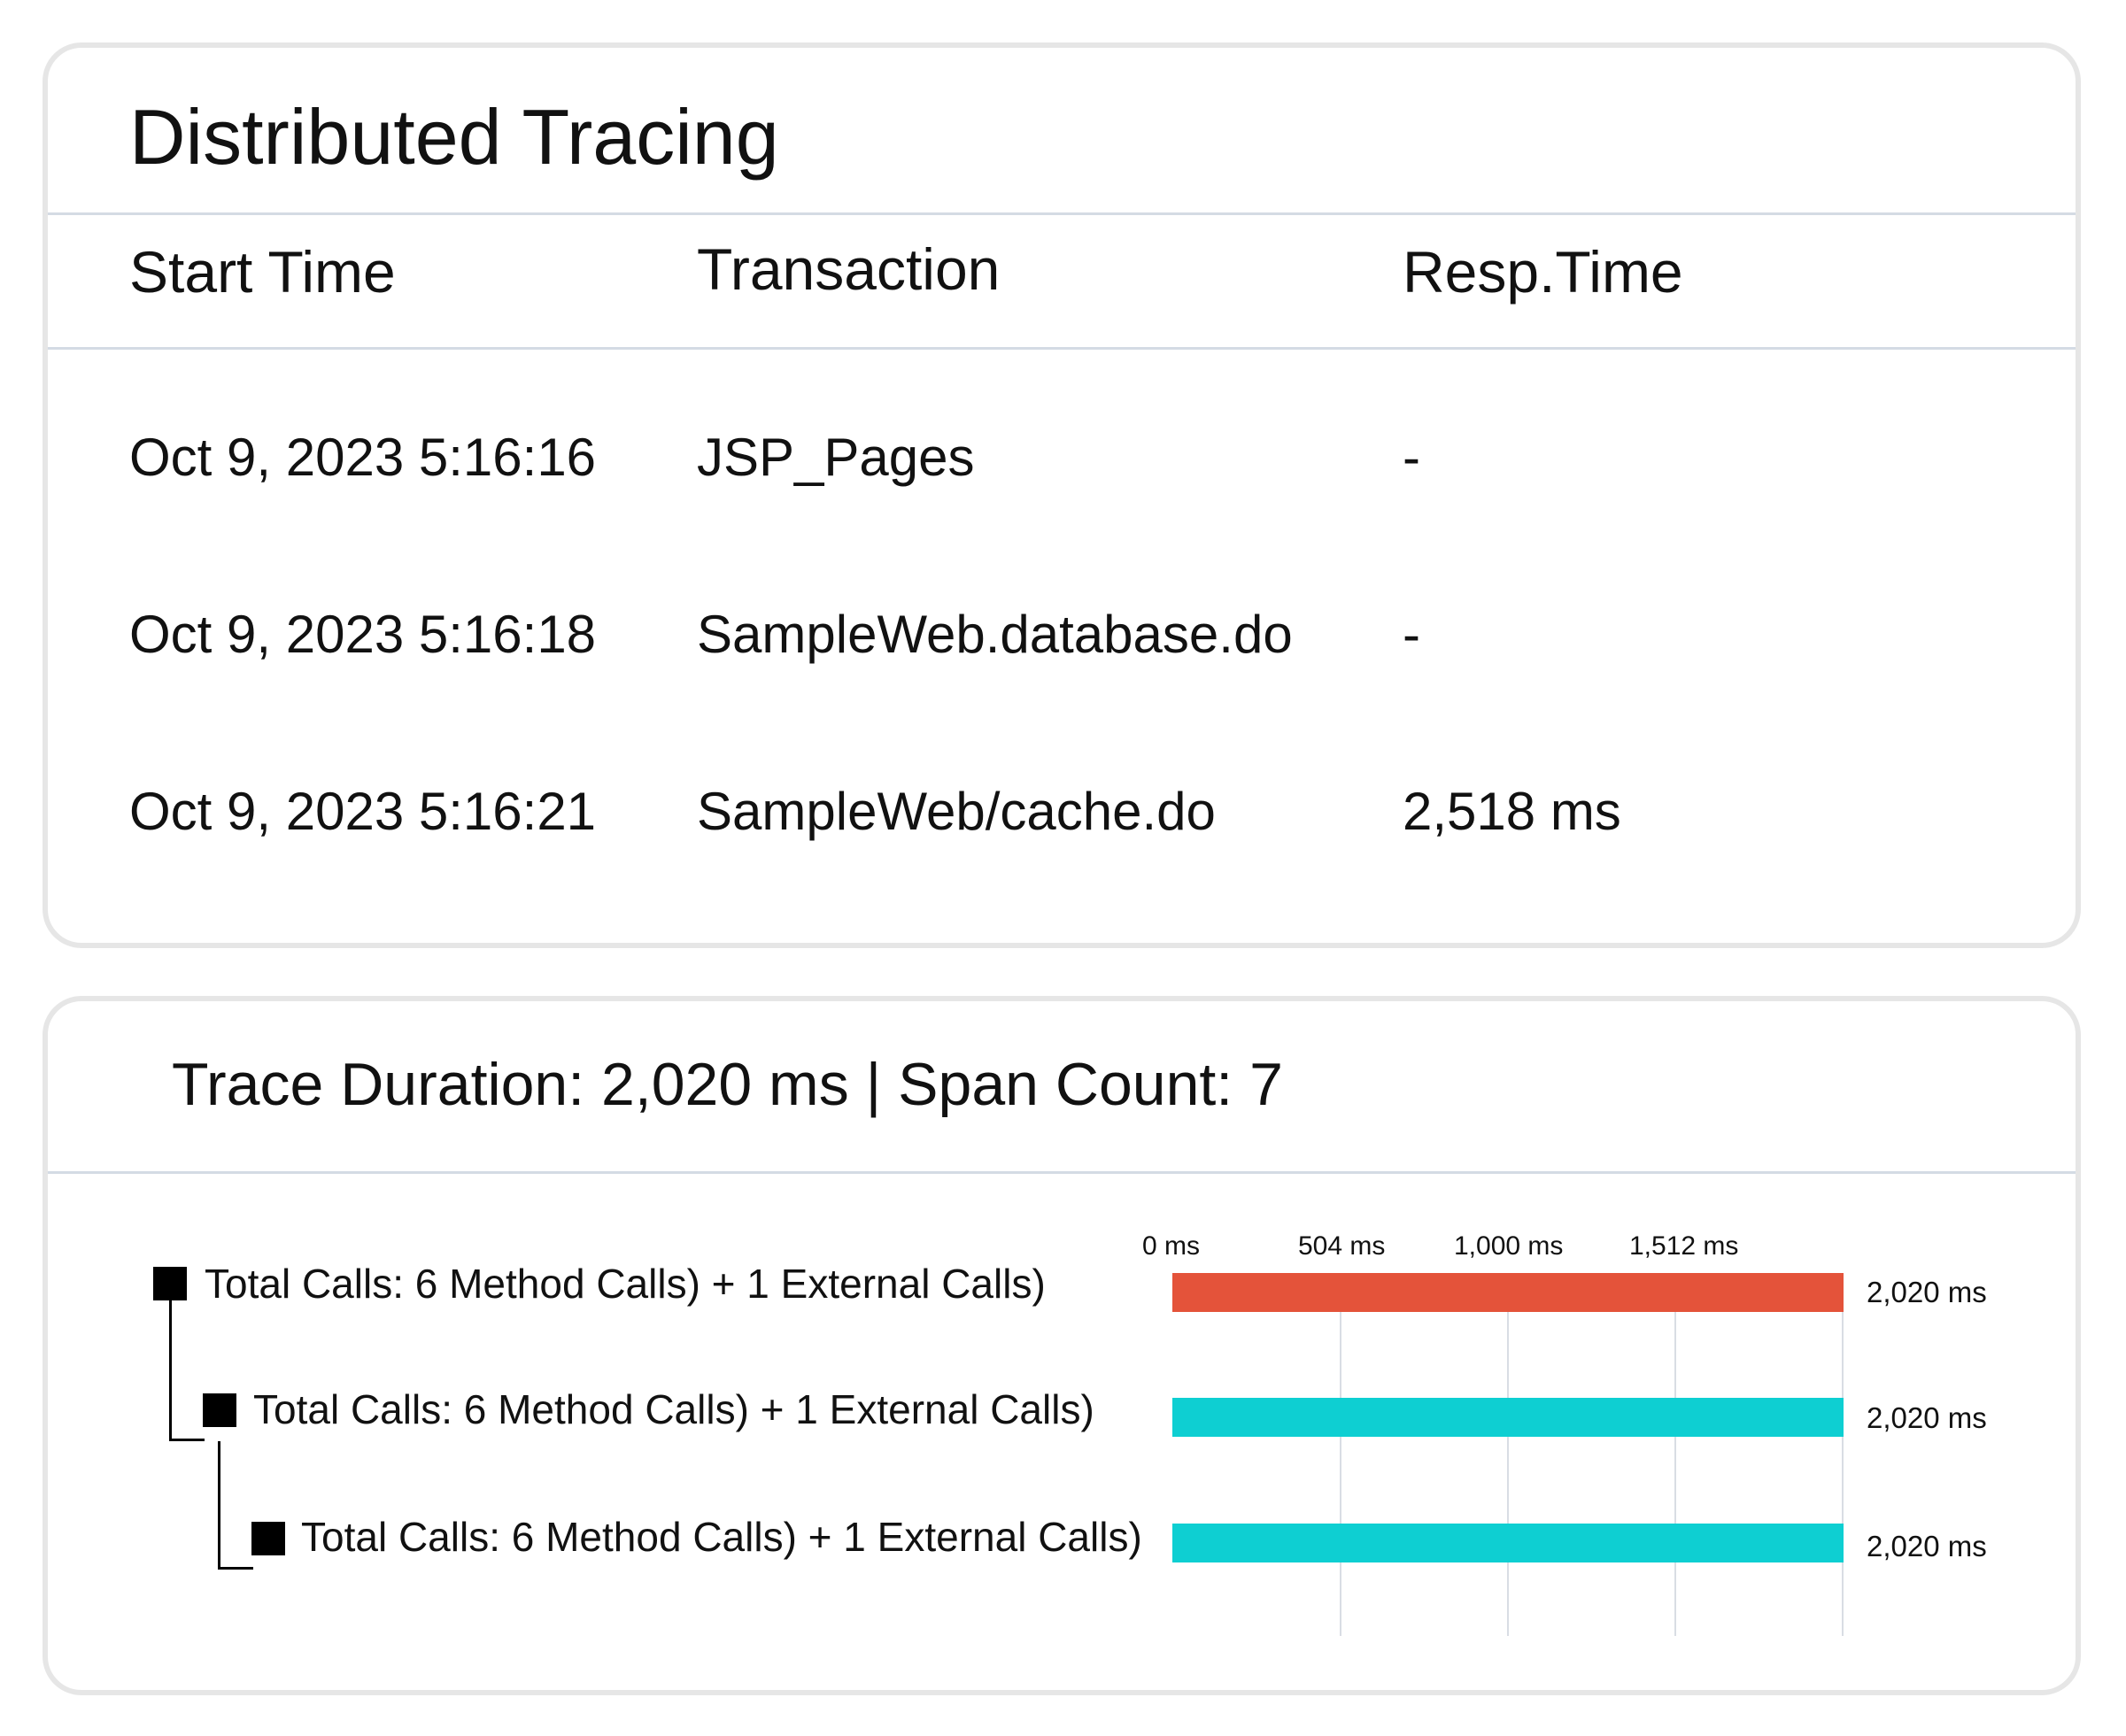  I want to click on column-header-transaction: Transaction, so click(849, 269).